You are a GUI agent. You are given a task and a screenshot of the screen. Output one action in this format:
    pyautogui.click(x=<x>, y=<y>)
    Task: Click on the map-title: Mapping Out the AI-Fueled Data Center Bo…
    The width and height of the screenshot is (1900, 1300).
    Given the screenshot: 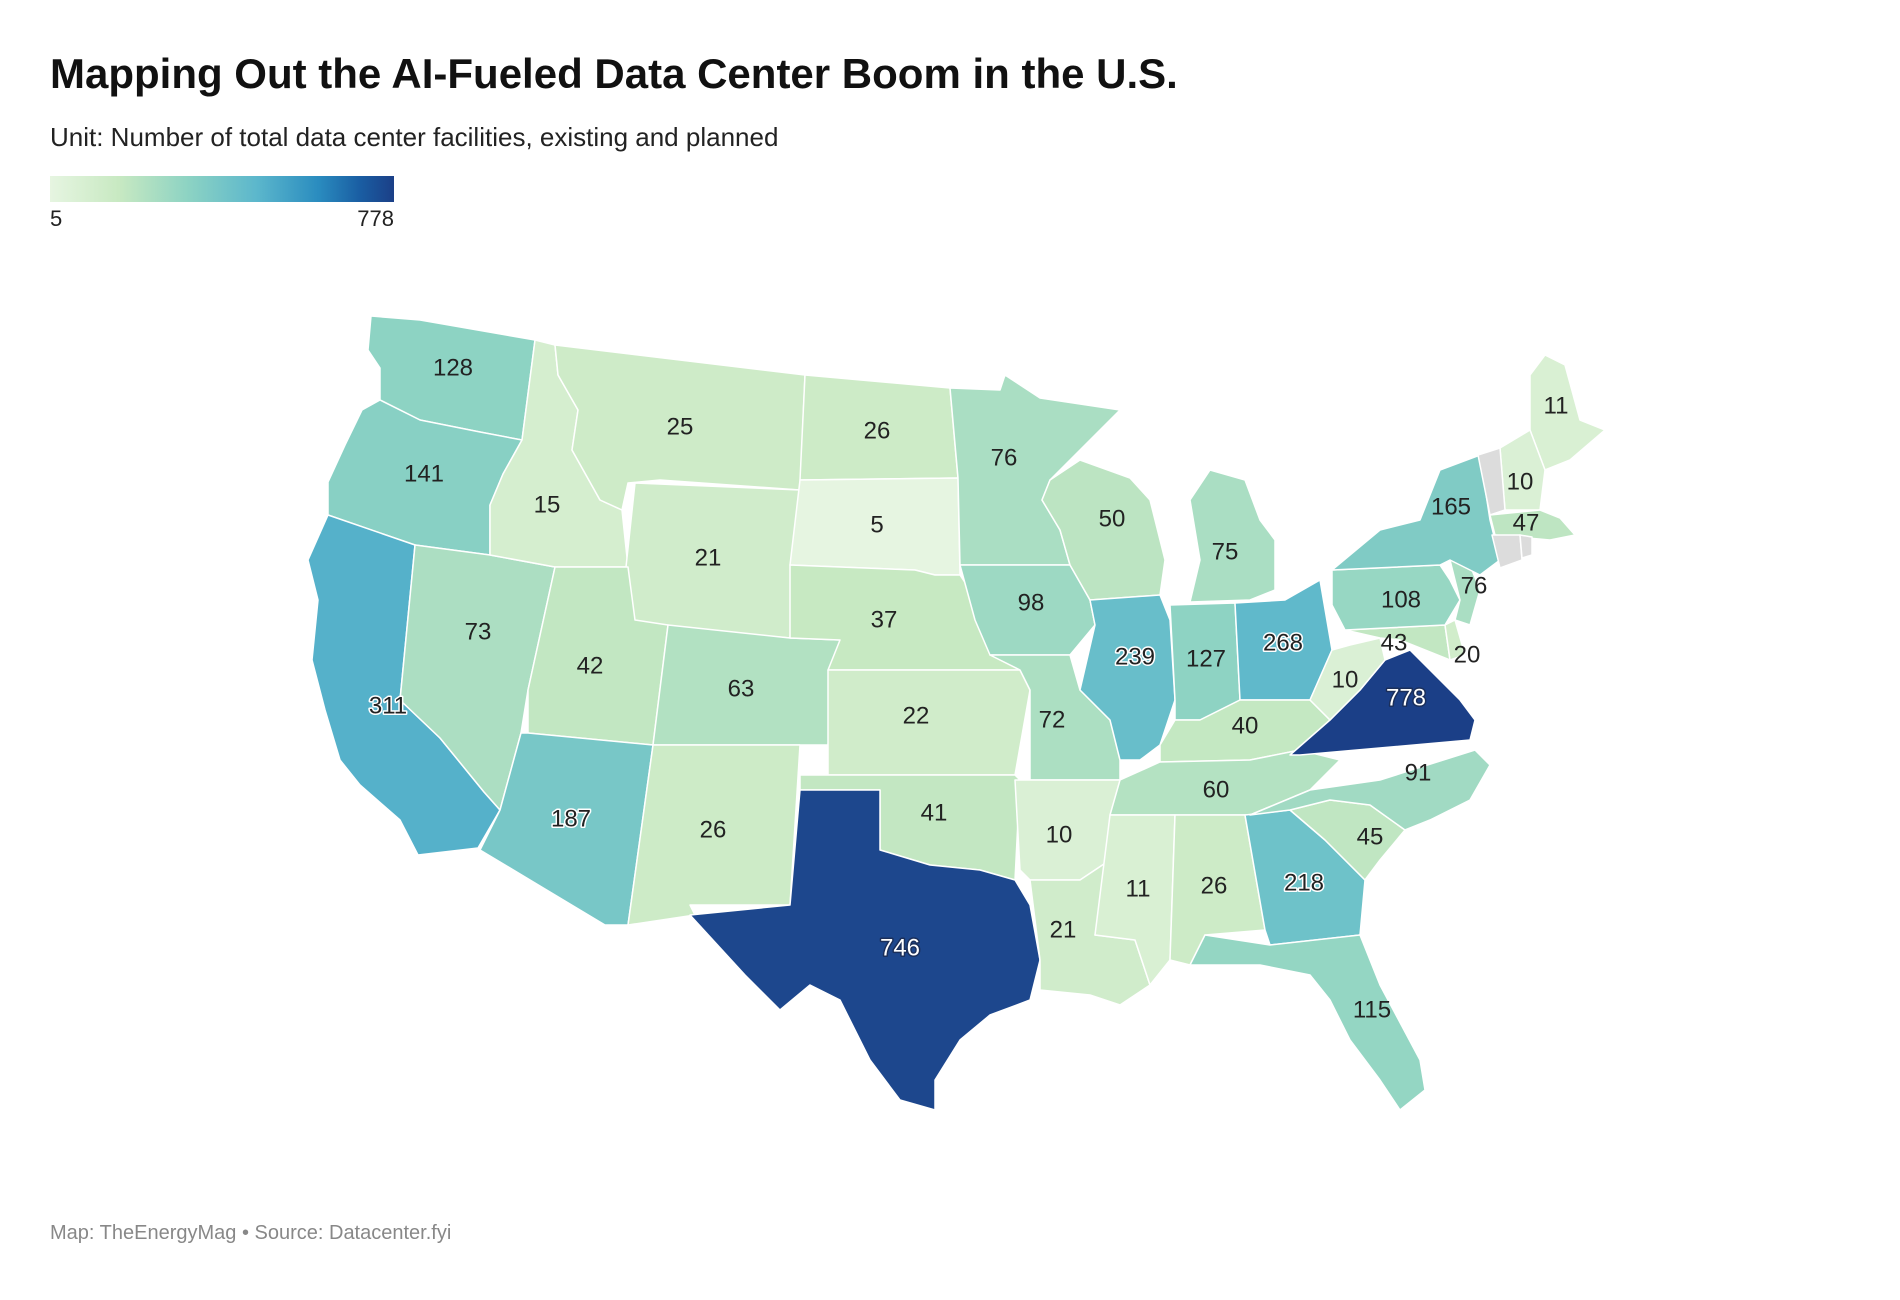 What is the action you would take?
    pyautogui.click(x=614, y=73)
    